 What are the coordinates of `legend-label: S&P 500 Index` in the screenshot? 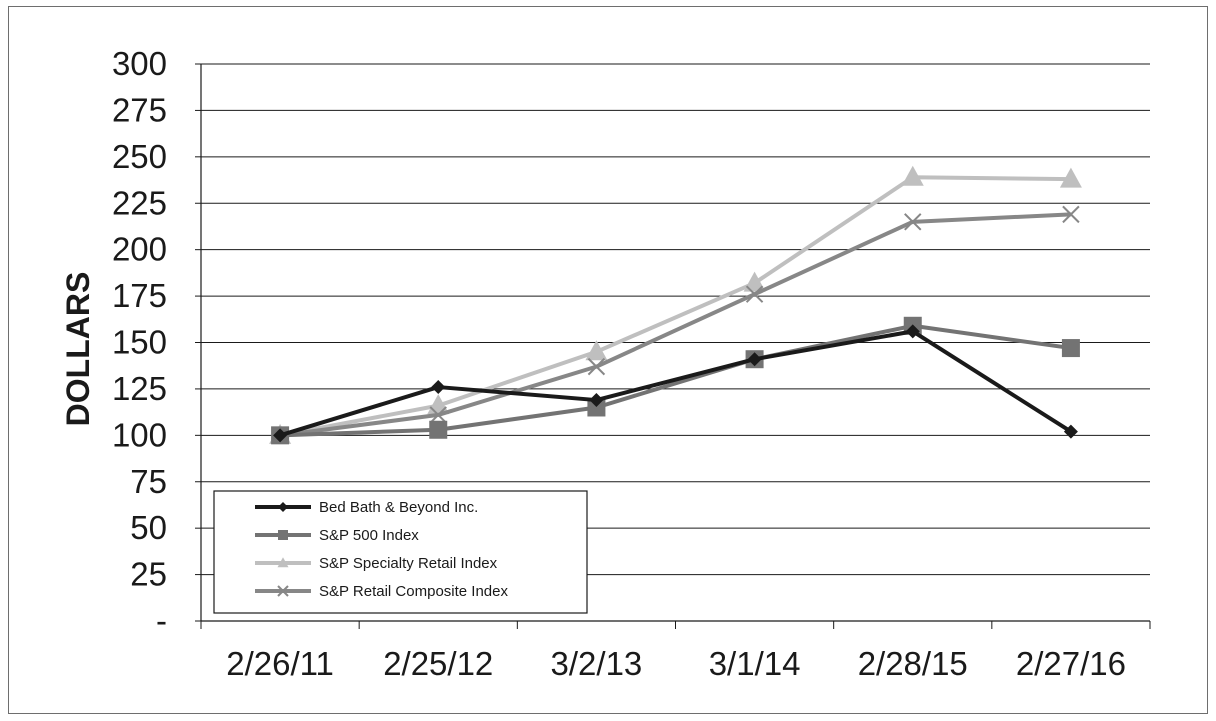 It's located at (369, 535).